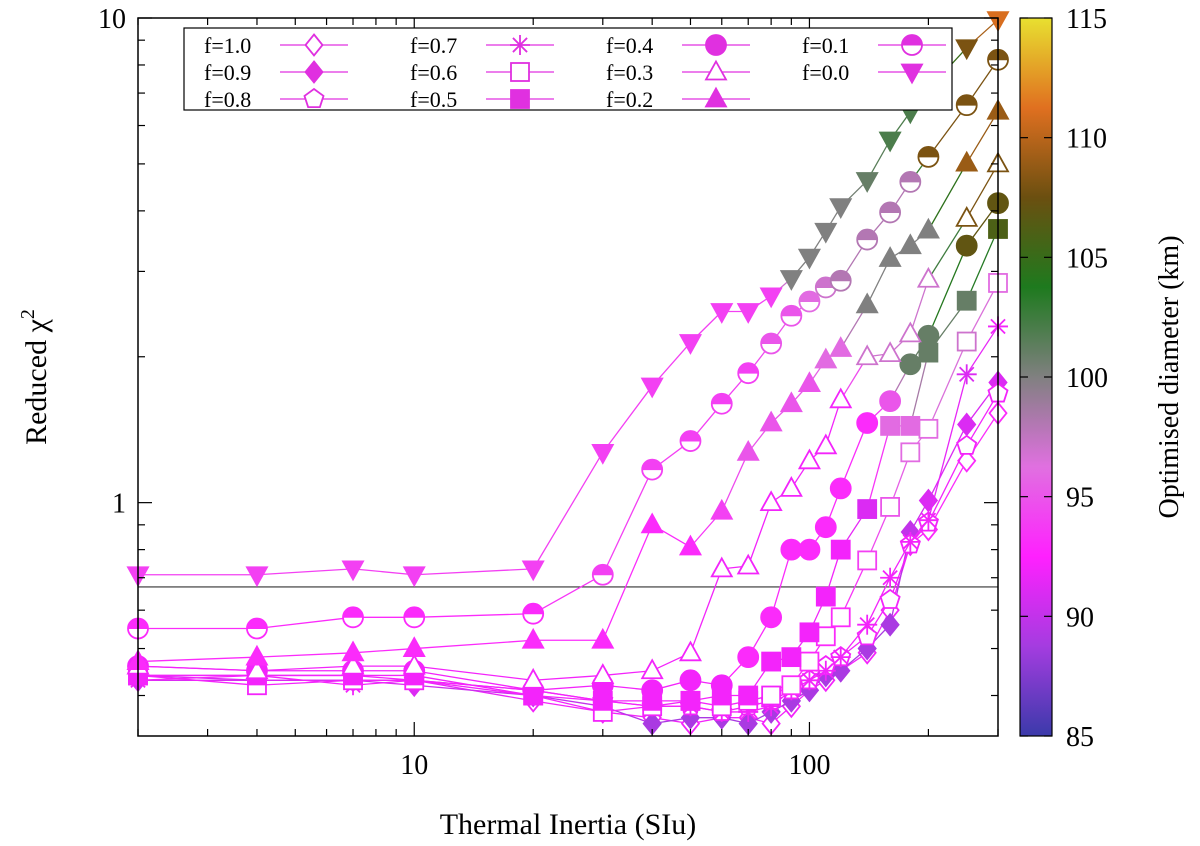 This screenshot has width=1200, height=846. Describe the element at coordinates (482, 45) in the screenshot. I see `legend-entry: f=0.7` at that location.